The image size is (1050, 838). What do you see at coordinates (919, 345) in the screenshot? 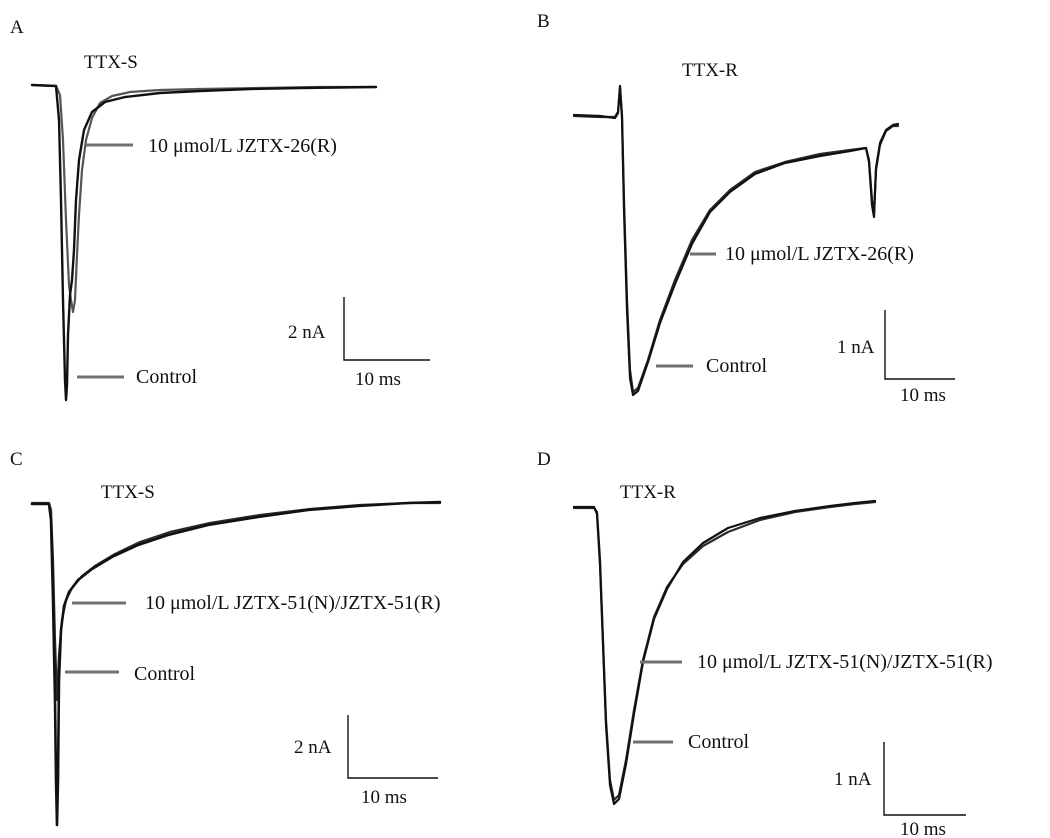
I see `panel-b-scale-bar` at bounding box center [919, 345].